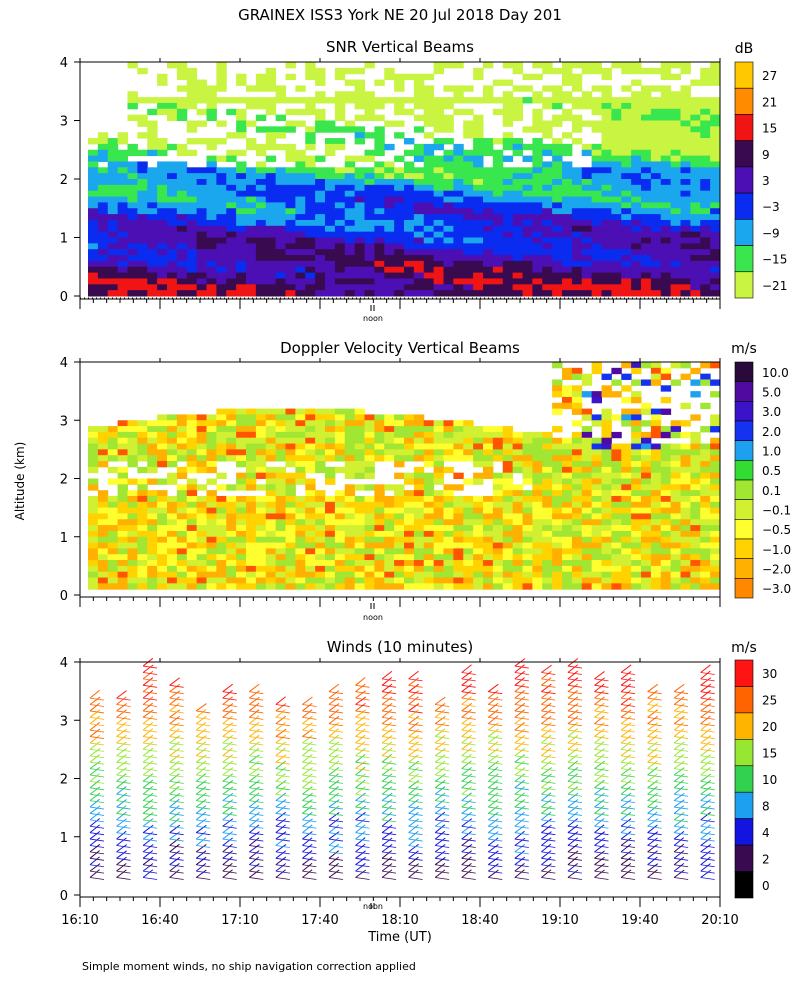  I want to click on doppler-title: Doppler Velocity Vertical Beams, so click(400, 348).